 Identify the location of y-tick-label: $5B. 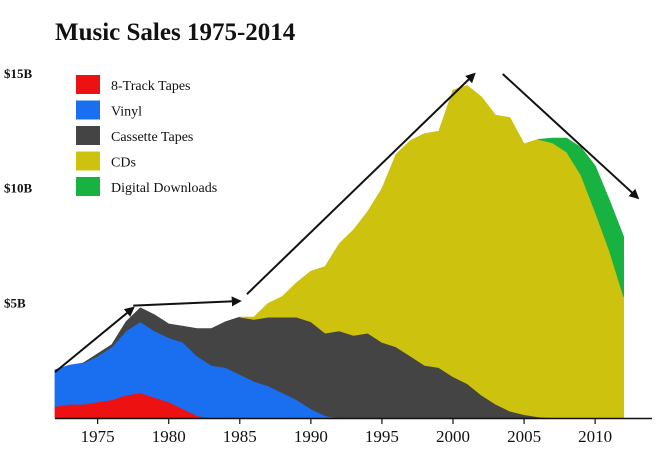
(15, 302).